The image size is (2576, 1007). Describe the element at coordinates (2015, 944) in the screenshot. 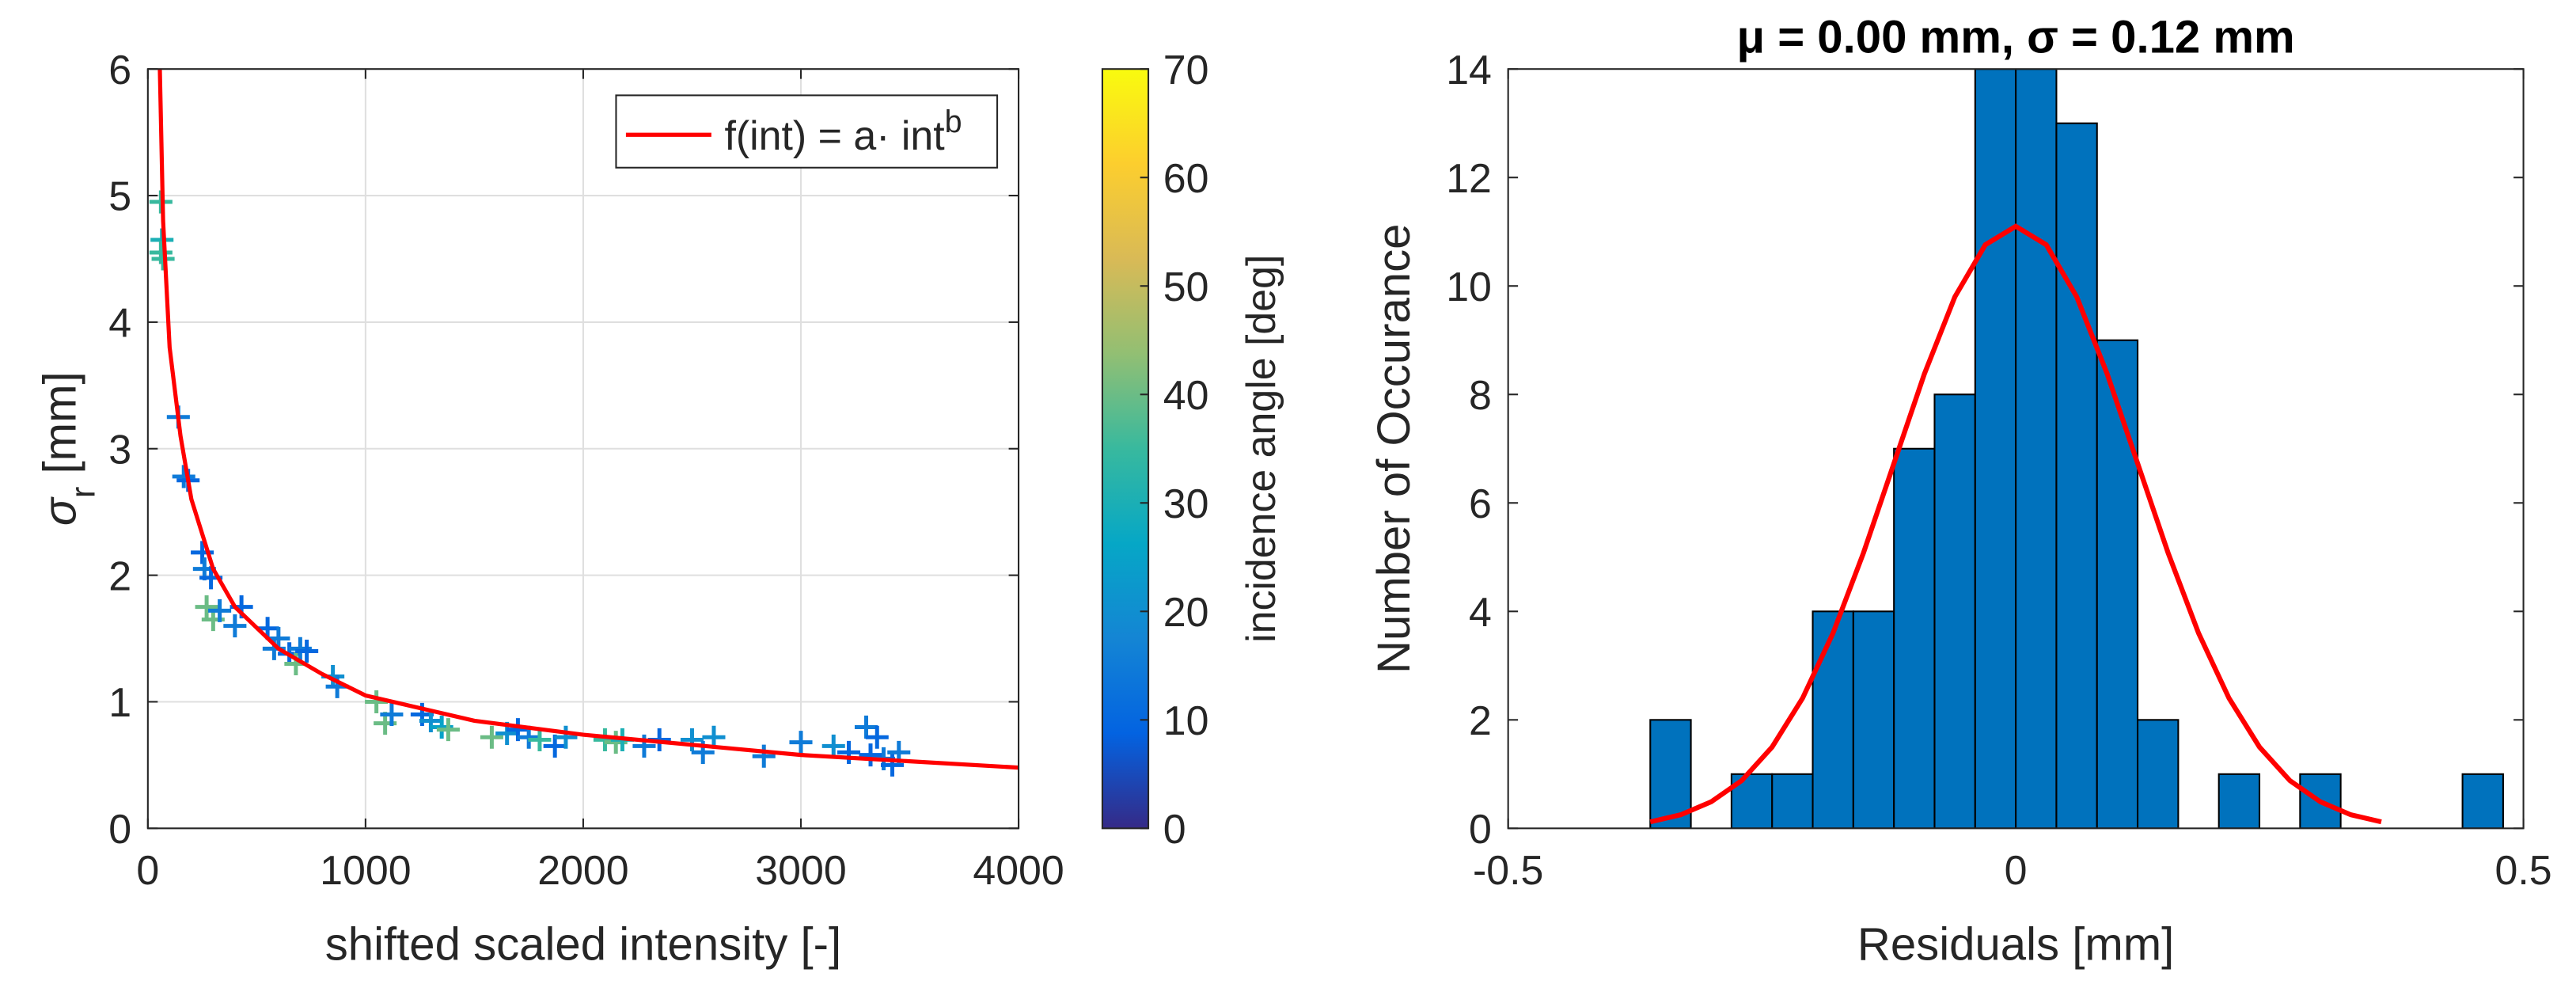

I see `x-axis-label: Residuals [mm]` at that location.